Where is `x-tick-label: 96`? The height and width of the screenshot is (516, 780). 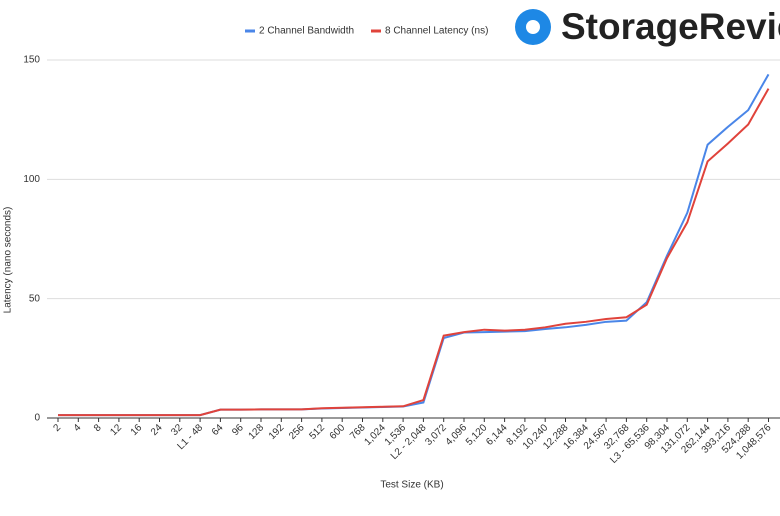 x-tick-label: 96 is located at coordinates (238, 430).